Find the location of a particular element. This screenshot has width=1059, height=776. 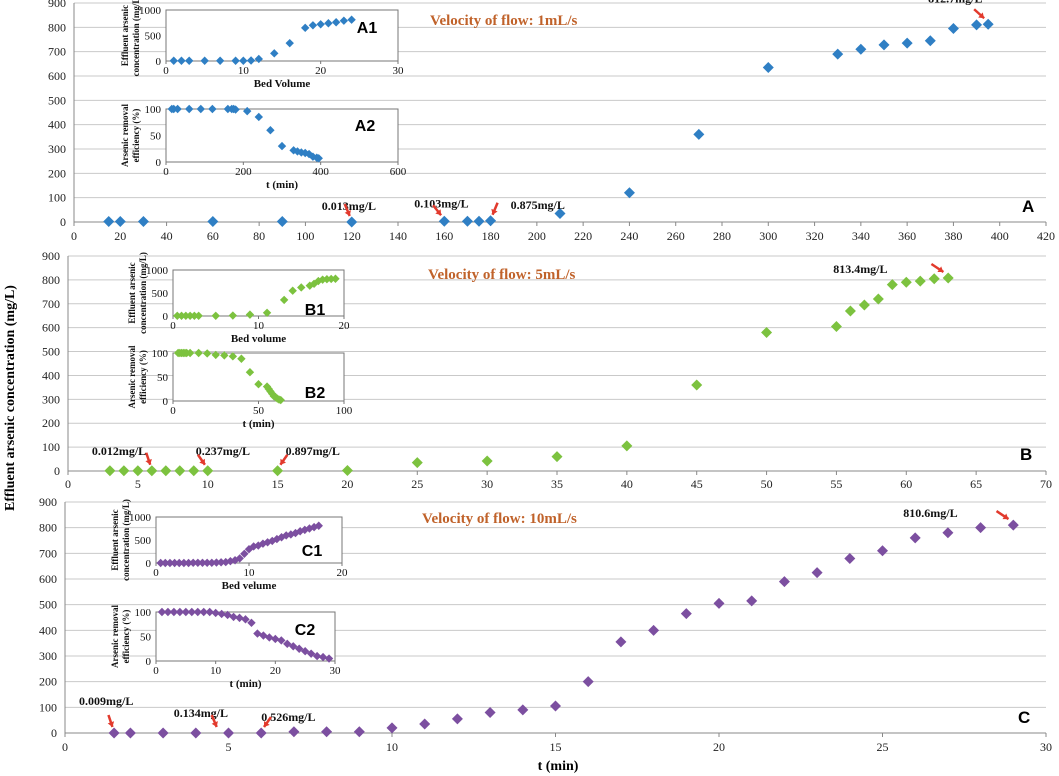

inset-frame is located at coordinates (258, 377).